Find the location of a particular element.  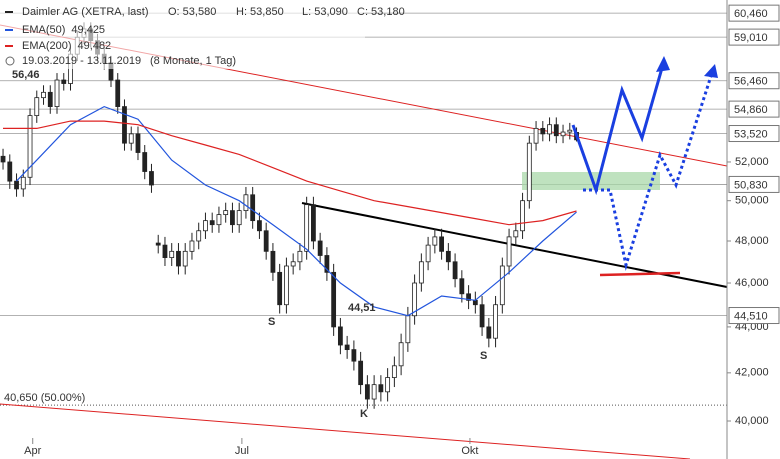

y-tick-label: 46,000 is located at coordinates (752, 283).